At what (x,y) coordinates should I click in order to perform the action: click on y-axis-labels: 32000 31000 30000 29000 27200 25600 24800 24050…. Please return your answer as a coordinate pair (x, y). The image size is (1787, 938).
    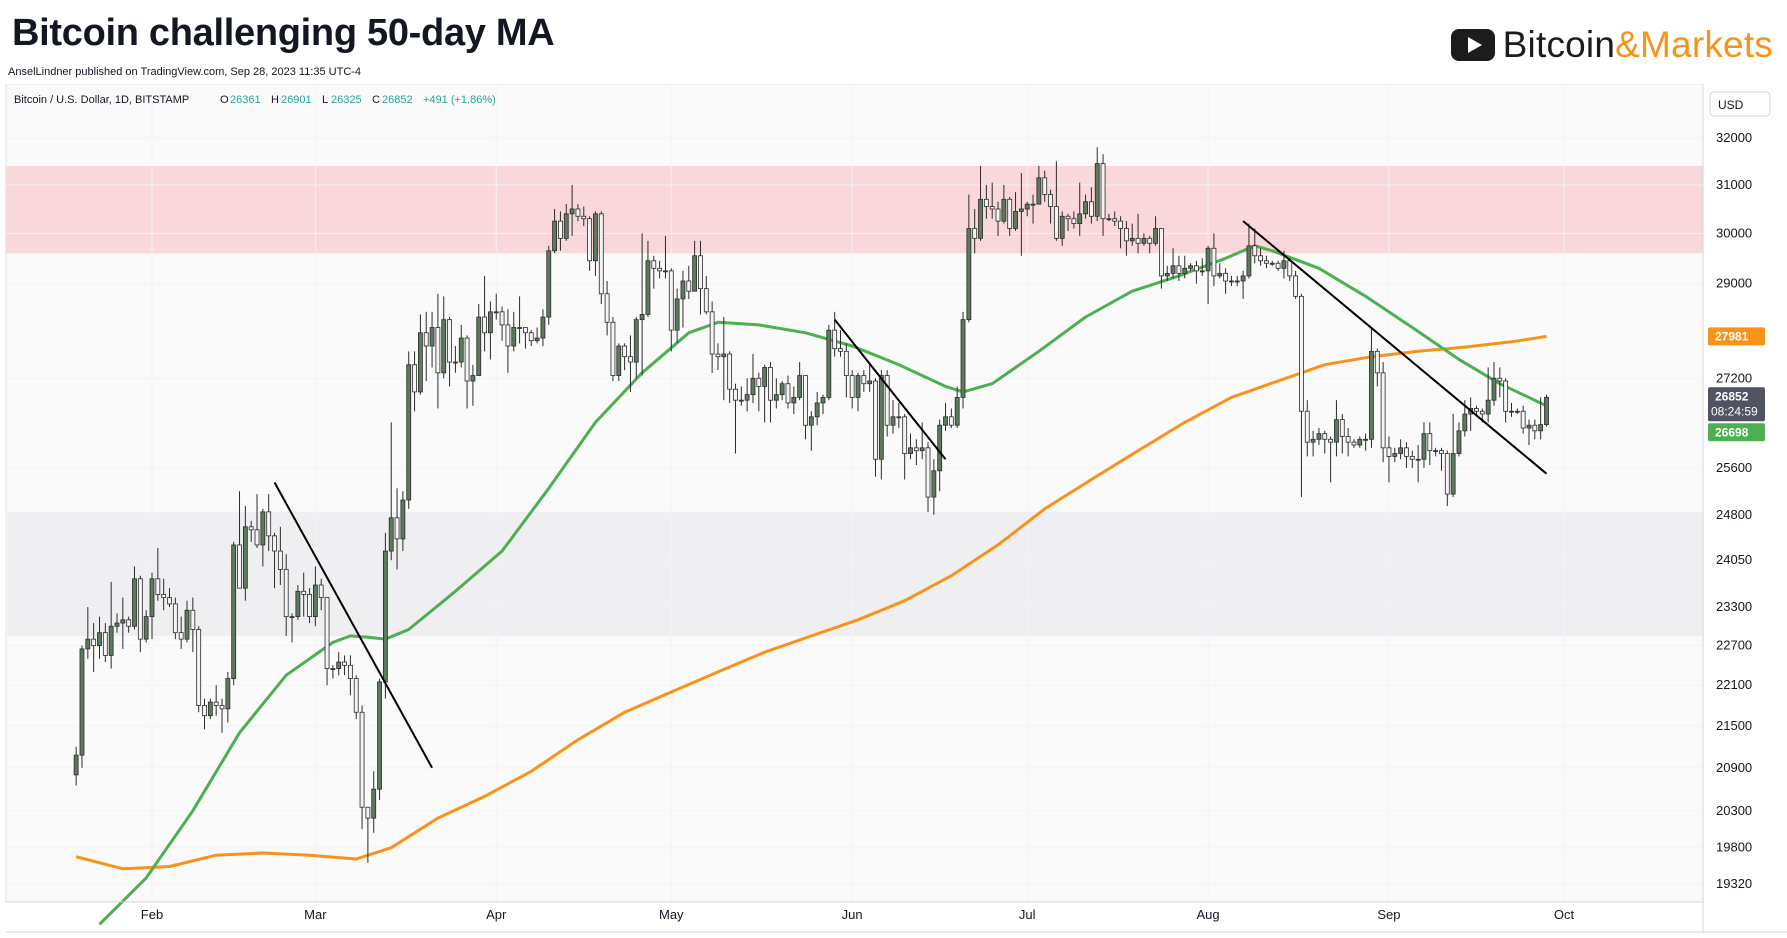
    Looking at the image, I should click on (1734, 510).